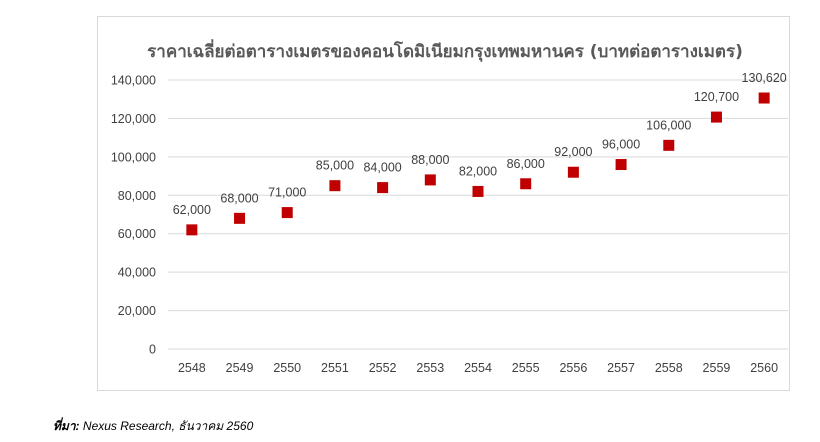  What do you see at coordinates (668, 125) in the screenshot?
I see `data-label: 106,000` at bounding box center [668, 125].